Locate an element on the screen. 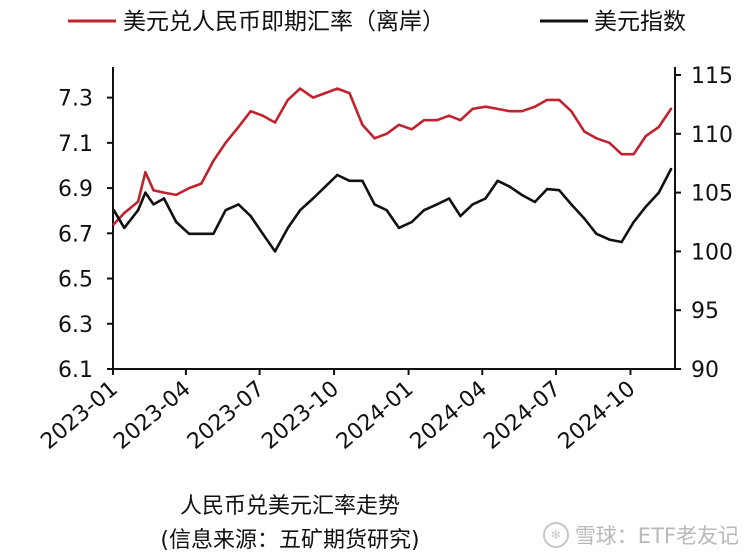 This screenshot has height=559, width=751. x-tick-label: 2024-07 is located at coordinates (522, 415).